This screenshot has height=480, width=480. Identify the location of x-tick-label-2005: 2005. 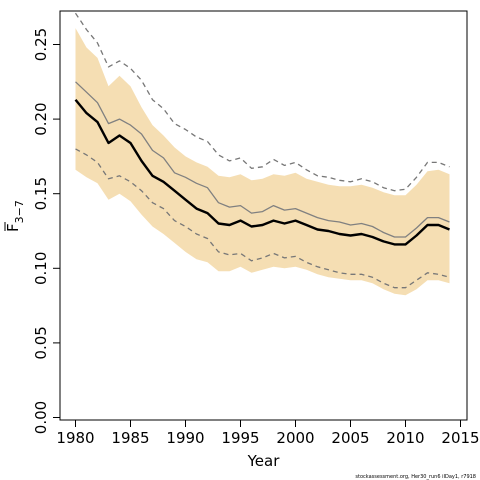
(350, 438).